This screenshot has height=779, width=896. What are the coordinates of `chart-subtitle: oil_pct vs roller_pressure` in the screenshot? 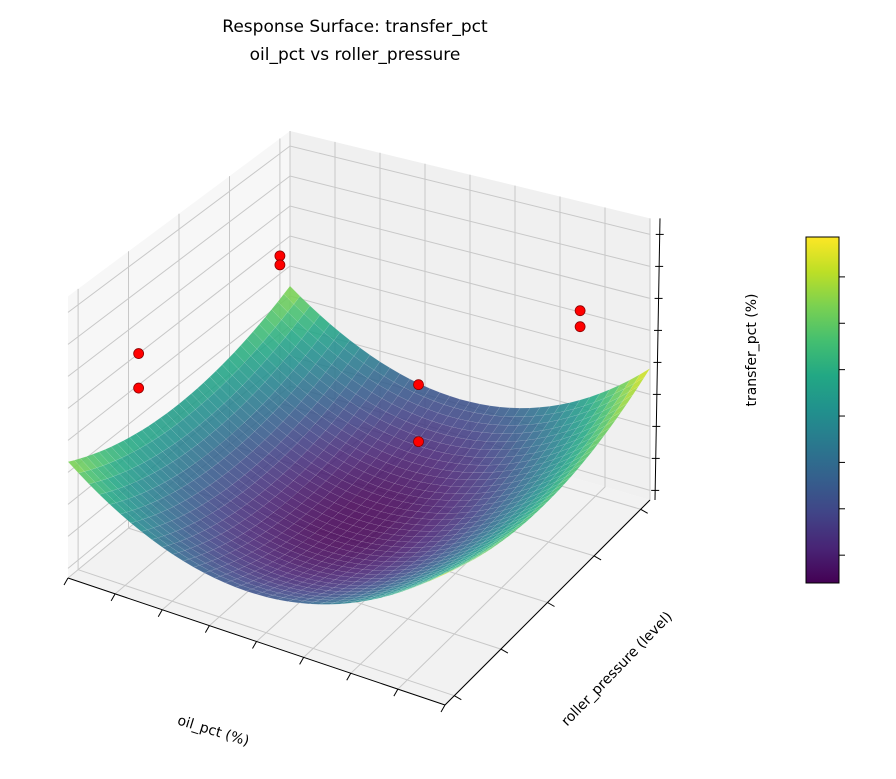 It's located at (355, 55).